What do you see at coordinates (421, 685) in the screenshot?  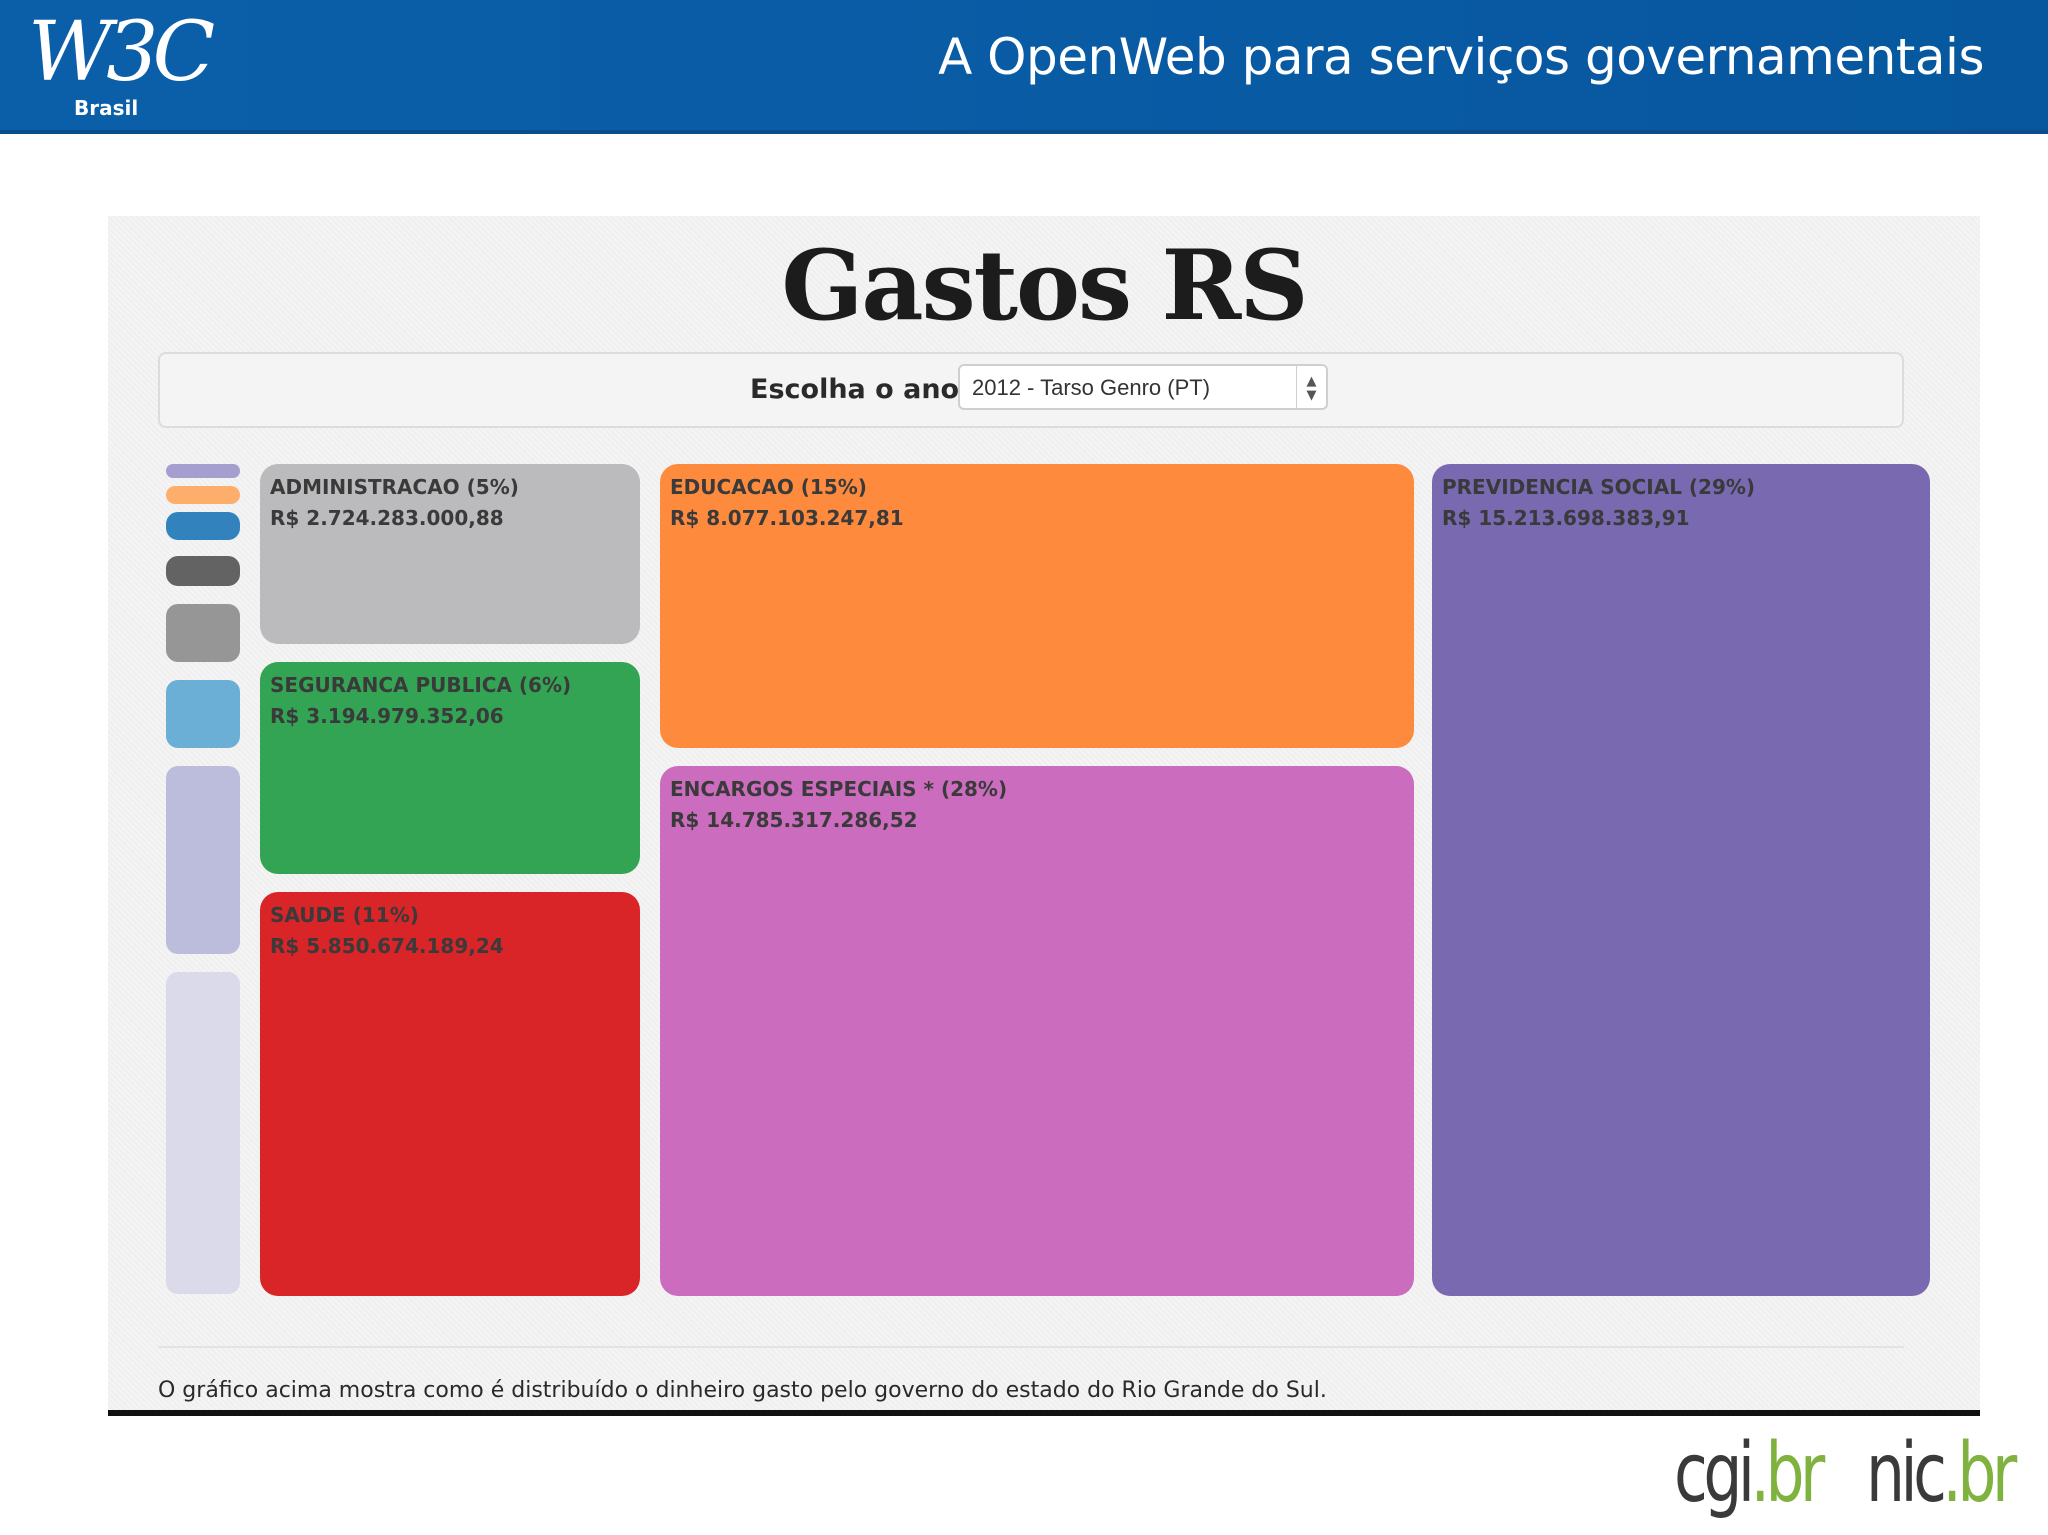 I see `tile-label: SEGURANCA PUBLICA (6%)` at bounding box center [421, 685].